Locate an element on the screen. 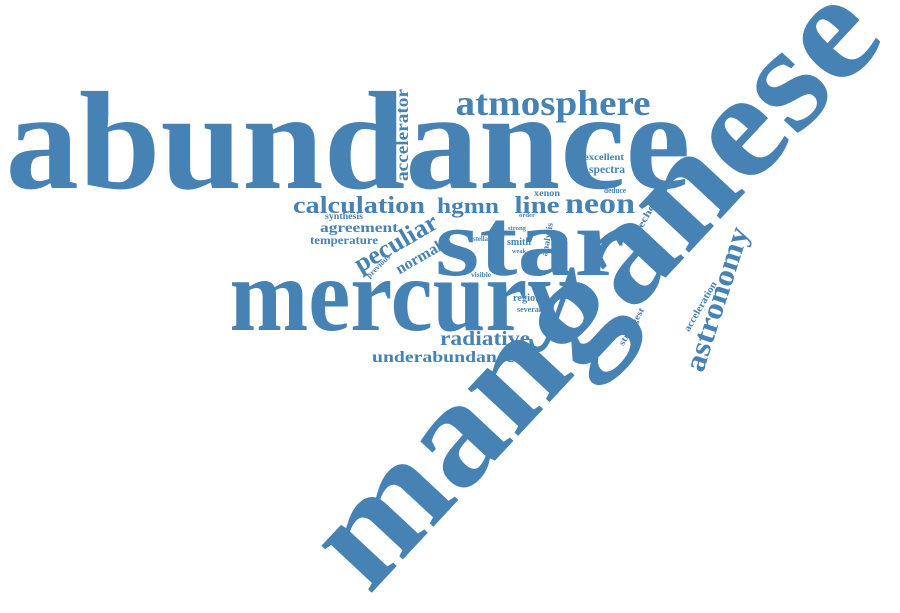  word: spectra is located at coordinates (607, 169).